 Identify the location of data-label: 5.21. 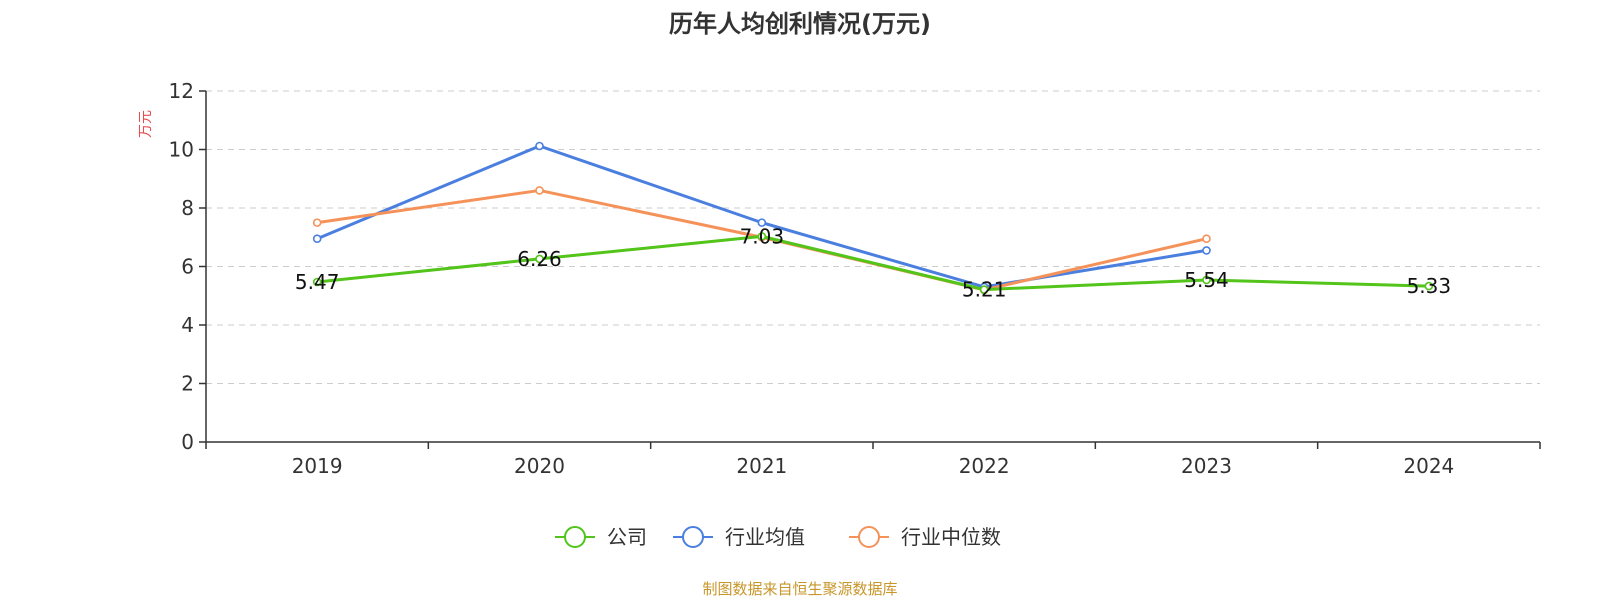
(984, 290).